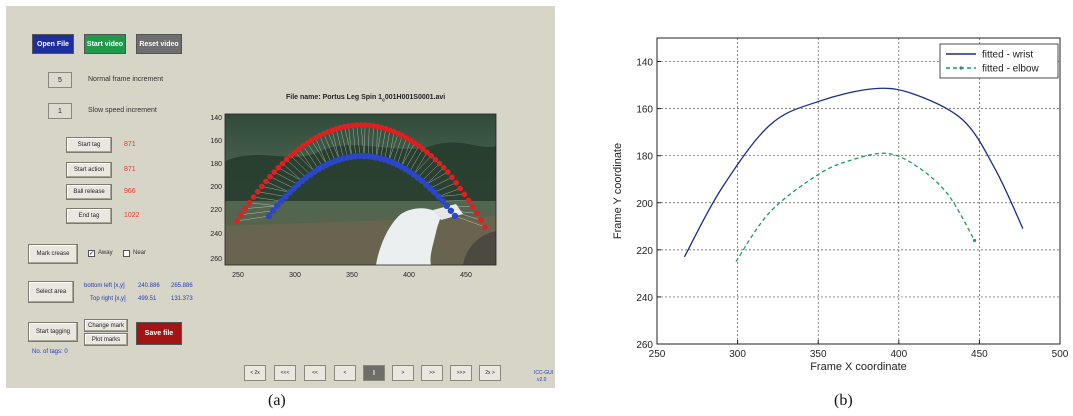 The height and width of the screenshot is (416, 1073). Describe the element at coordinates (140, 253) in the screenshot. I see `near-label: Near` at that location.